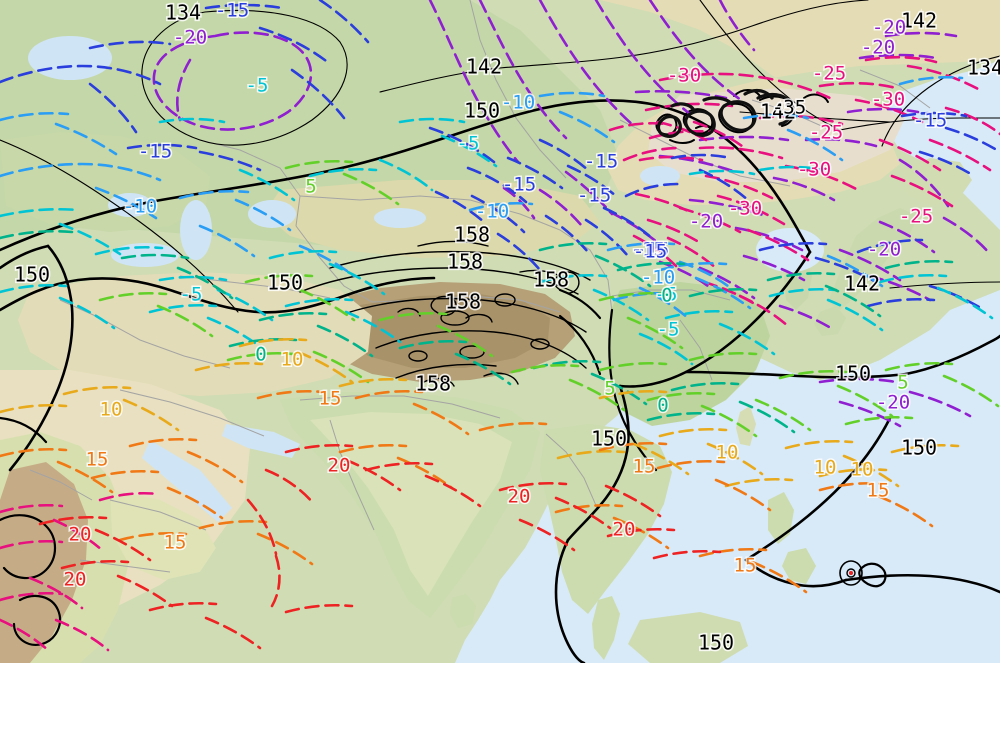  I want to click on height-contour-150-echina, so click(715, 319).